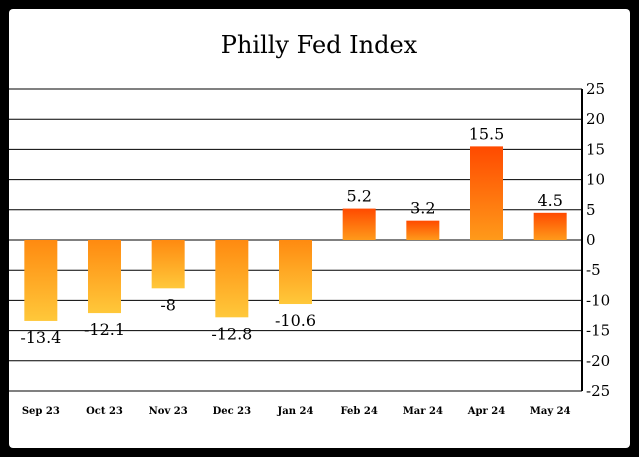 The image size is (639, 457). Describe the element at coordinates (422, 208) in the screenshot. I see `data-label: 3.2` at that location.